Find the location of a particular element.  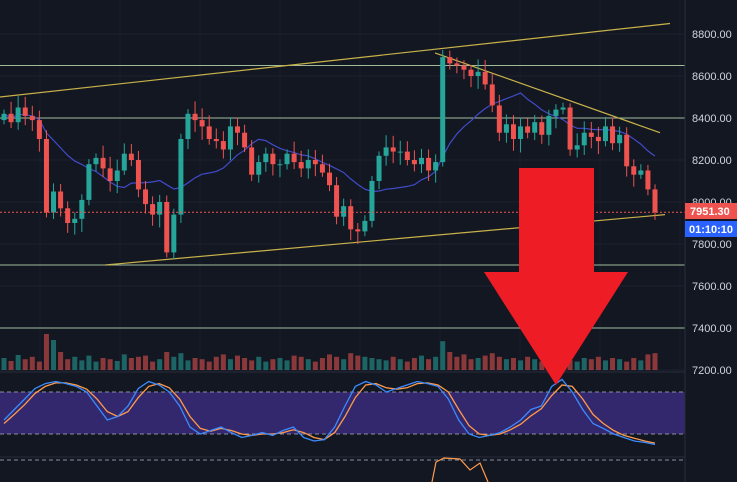

price-tick-label: 8200.00 is located at coordinates (712, 161).